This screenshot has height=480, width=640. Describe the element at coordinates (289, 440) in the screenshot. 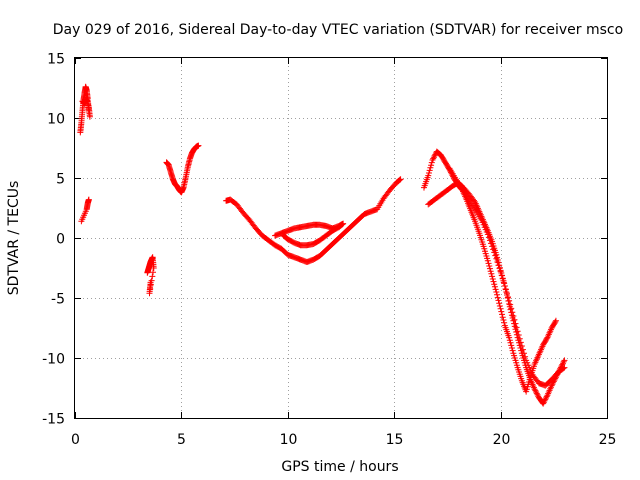

I see `x-tick-label: 10` at that location.